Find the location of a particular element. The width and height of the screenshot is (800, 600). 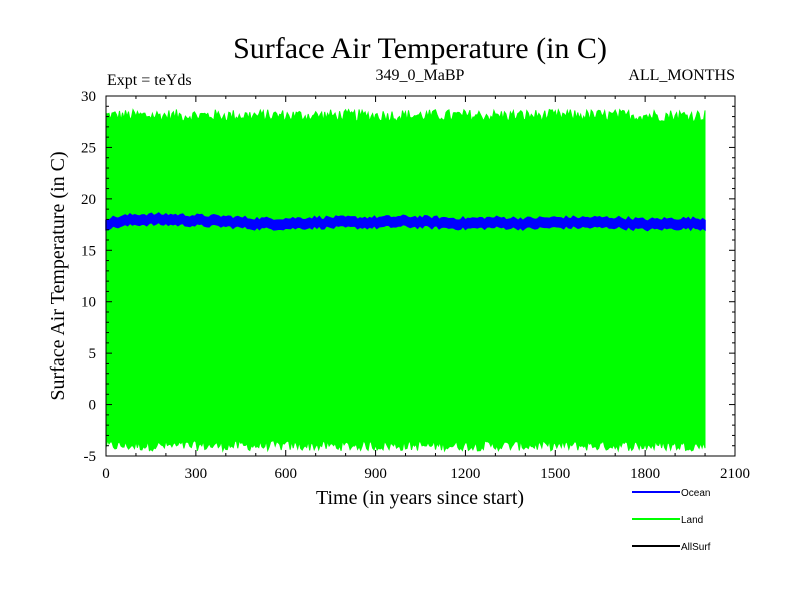

experiment-label: Expt = teYds is located at coordinates (149, 80).